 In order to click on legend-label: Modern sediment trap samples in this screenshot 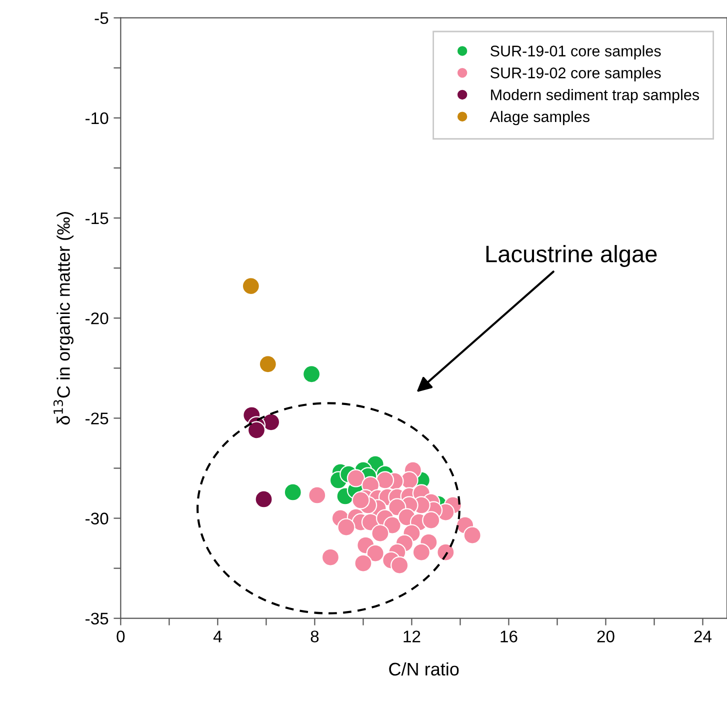, I will do `click(595, 96)`.